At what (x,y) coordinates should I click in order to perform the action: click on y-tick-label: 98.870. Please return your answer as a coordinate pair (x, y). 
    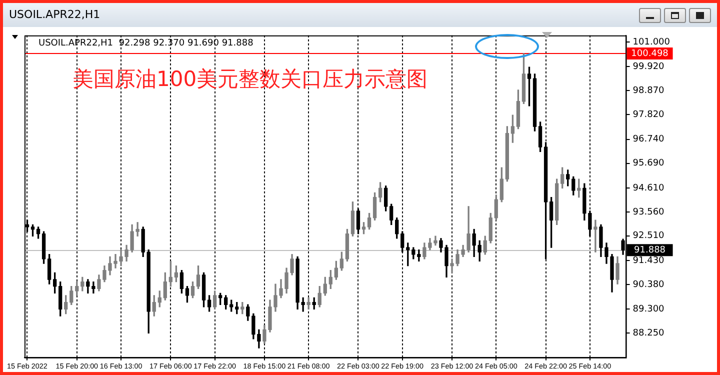
    Looking at the image, I should click on (648, 91).